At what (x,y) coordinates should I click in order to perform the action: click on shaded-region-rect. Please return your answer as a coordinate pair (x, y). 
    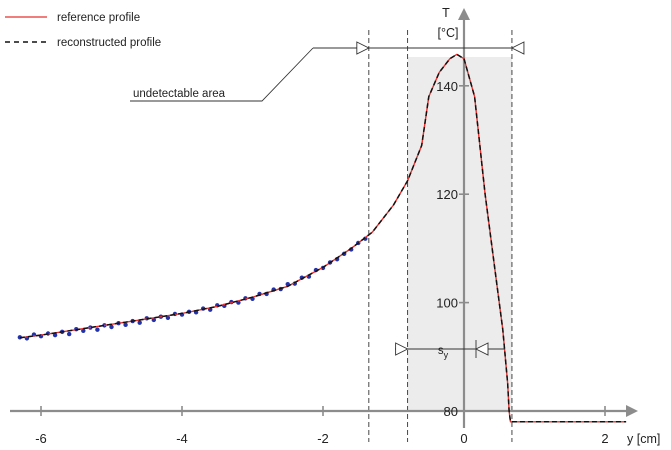
    Looking at the image, I should click on (459, 234).